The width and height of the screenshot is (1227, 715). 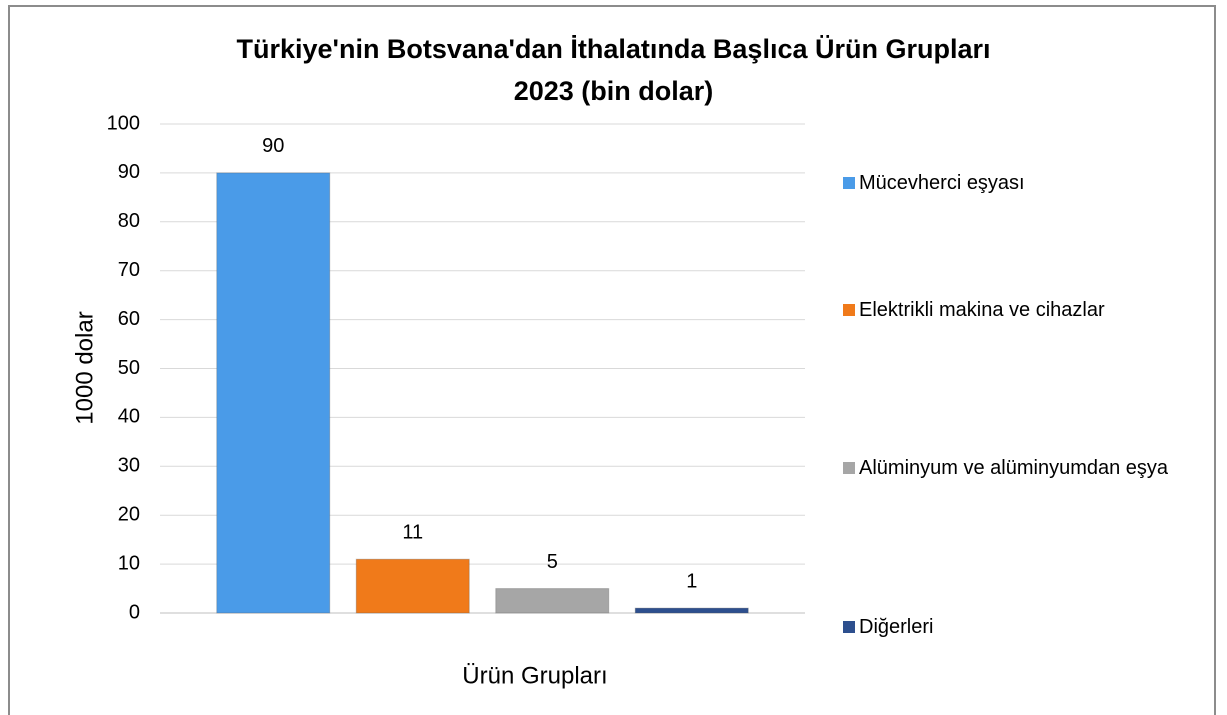 I want to click on y-tick-label: 80, so click(x=129, y=221).